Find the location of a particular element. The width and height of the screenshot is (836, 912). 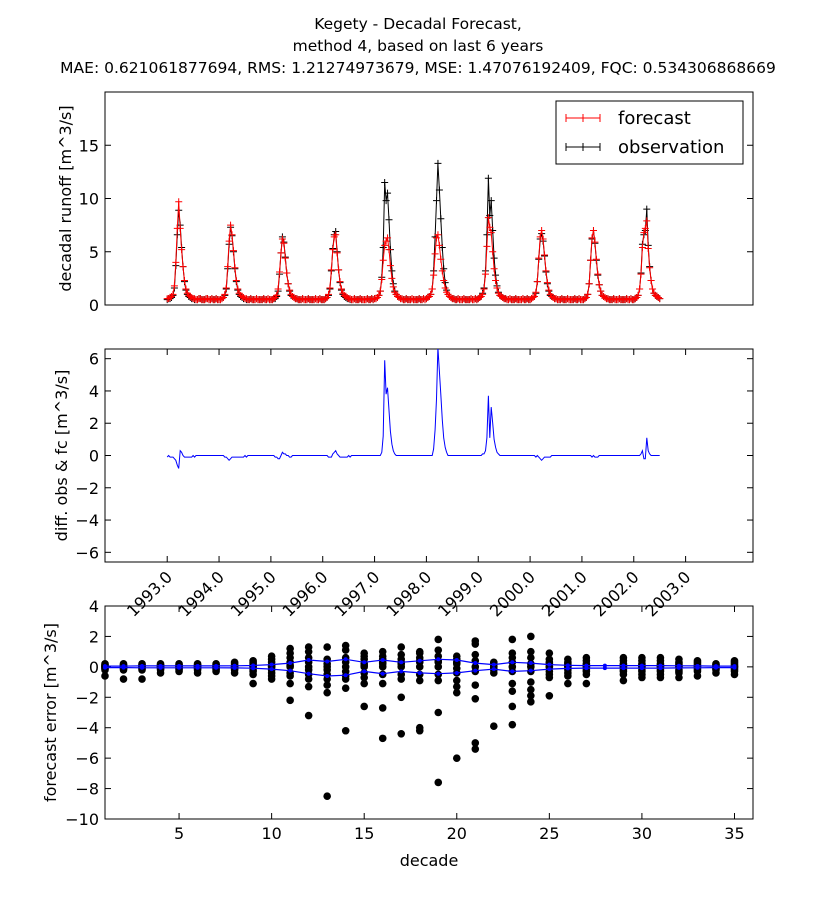

error-xtick-label: 25 is located at coordinates (549, 833).